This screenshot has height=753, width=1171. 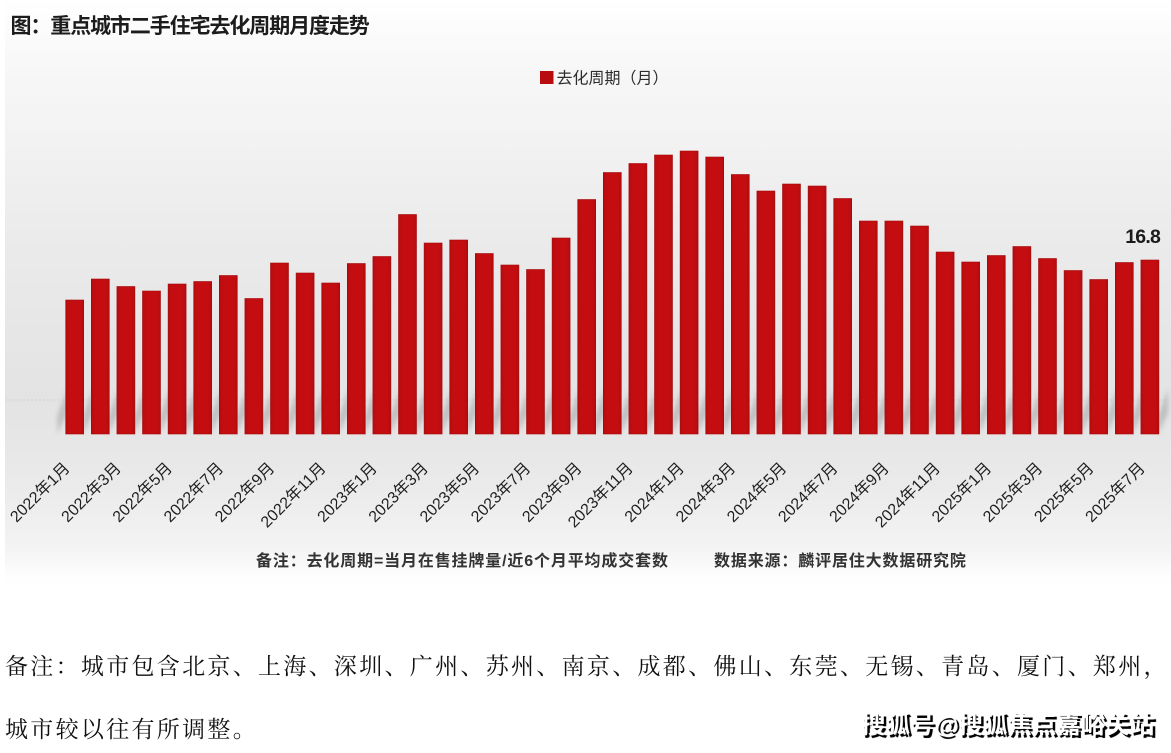 I want to click on svg-text: 16.8, so click(x=1143, y=237).